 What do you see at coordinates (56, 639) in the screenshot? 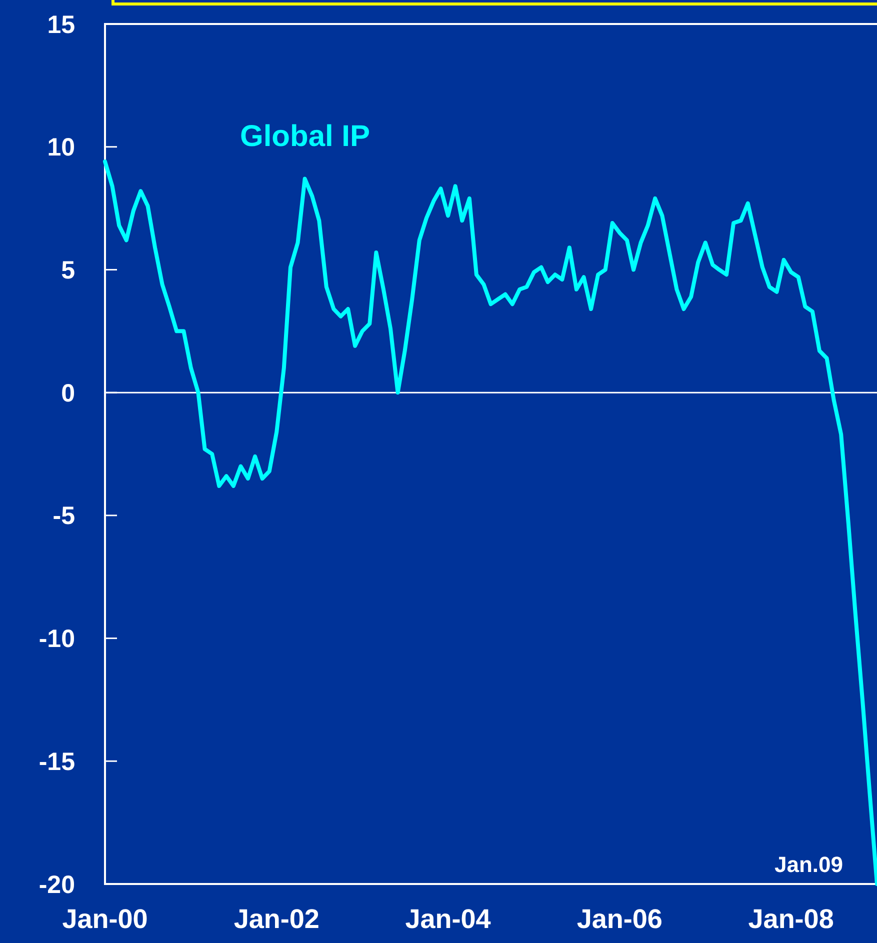
I see `y-tick-label: -10` at bounding box center [56, 639].